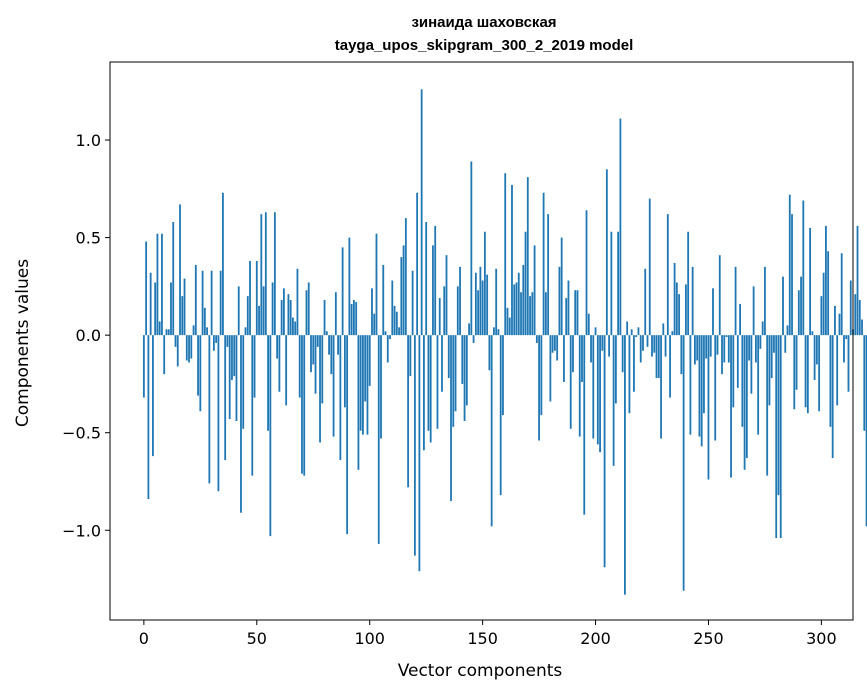  Describe the element at coordinates (484, 45) in the screenshot. I see `chart-subtitle: tayga_upos_skipgram_300_2_2019 model` at that location.